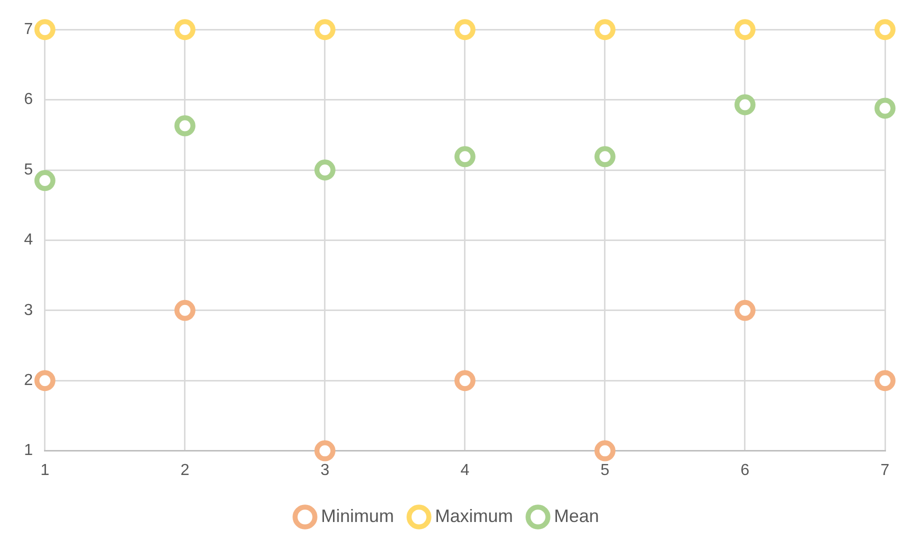 The height and width of the screenshot is (544, 913). I want to click on y-tick-label: 4, so click(28, 240).